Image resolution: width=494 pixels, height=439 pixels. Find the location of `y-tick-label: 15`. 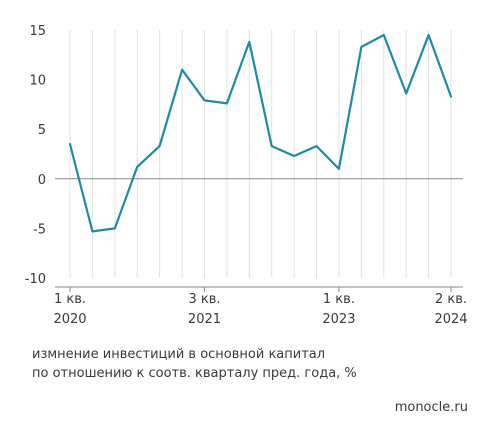

y-tick-label: 15 is located at coordinates (37, 31).